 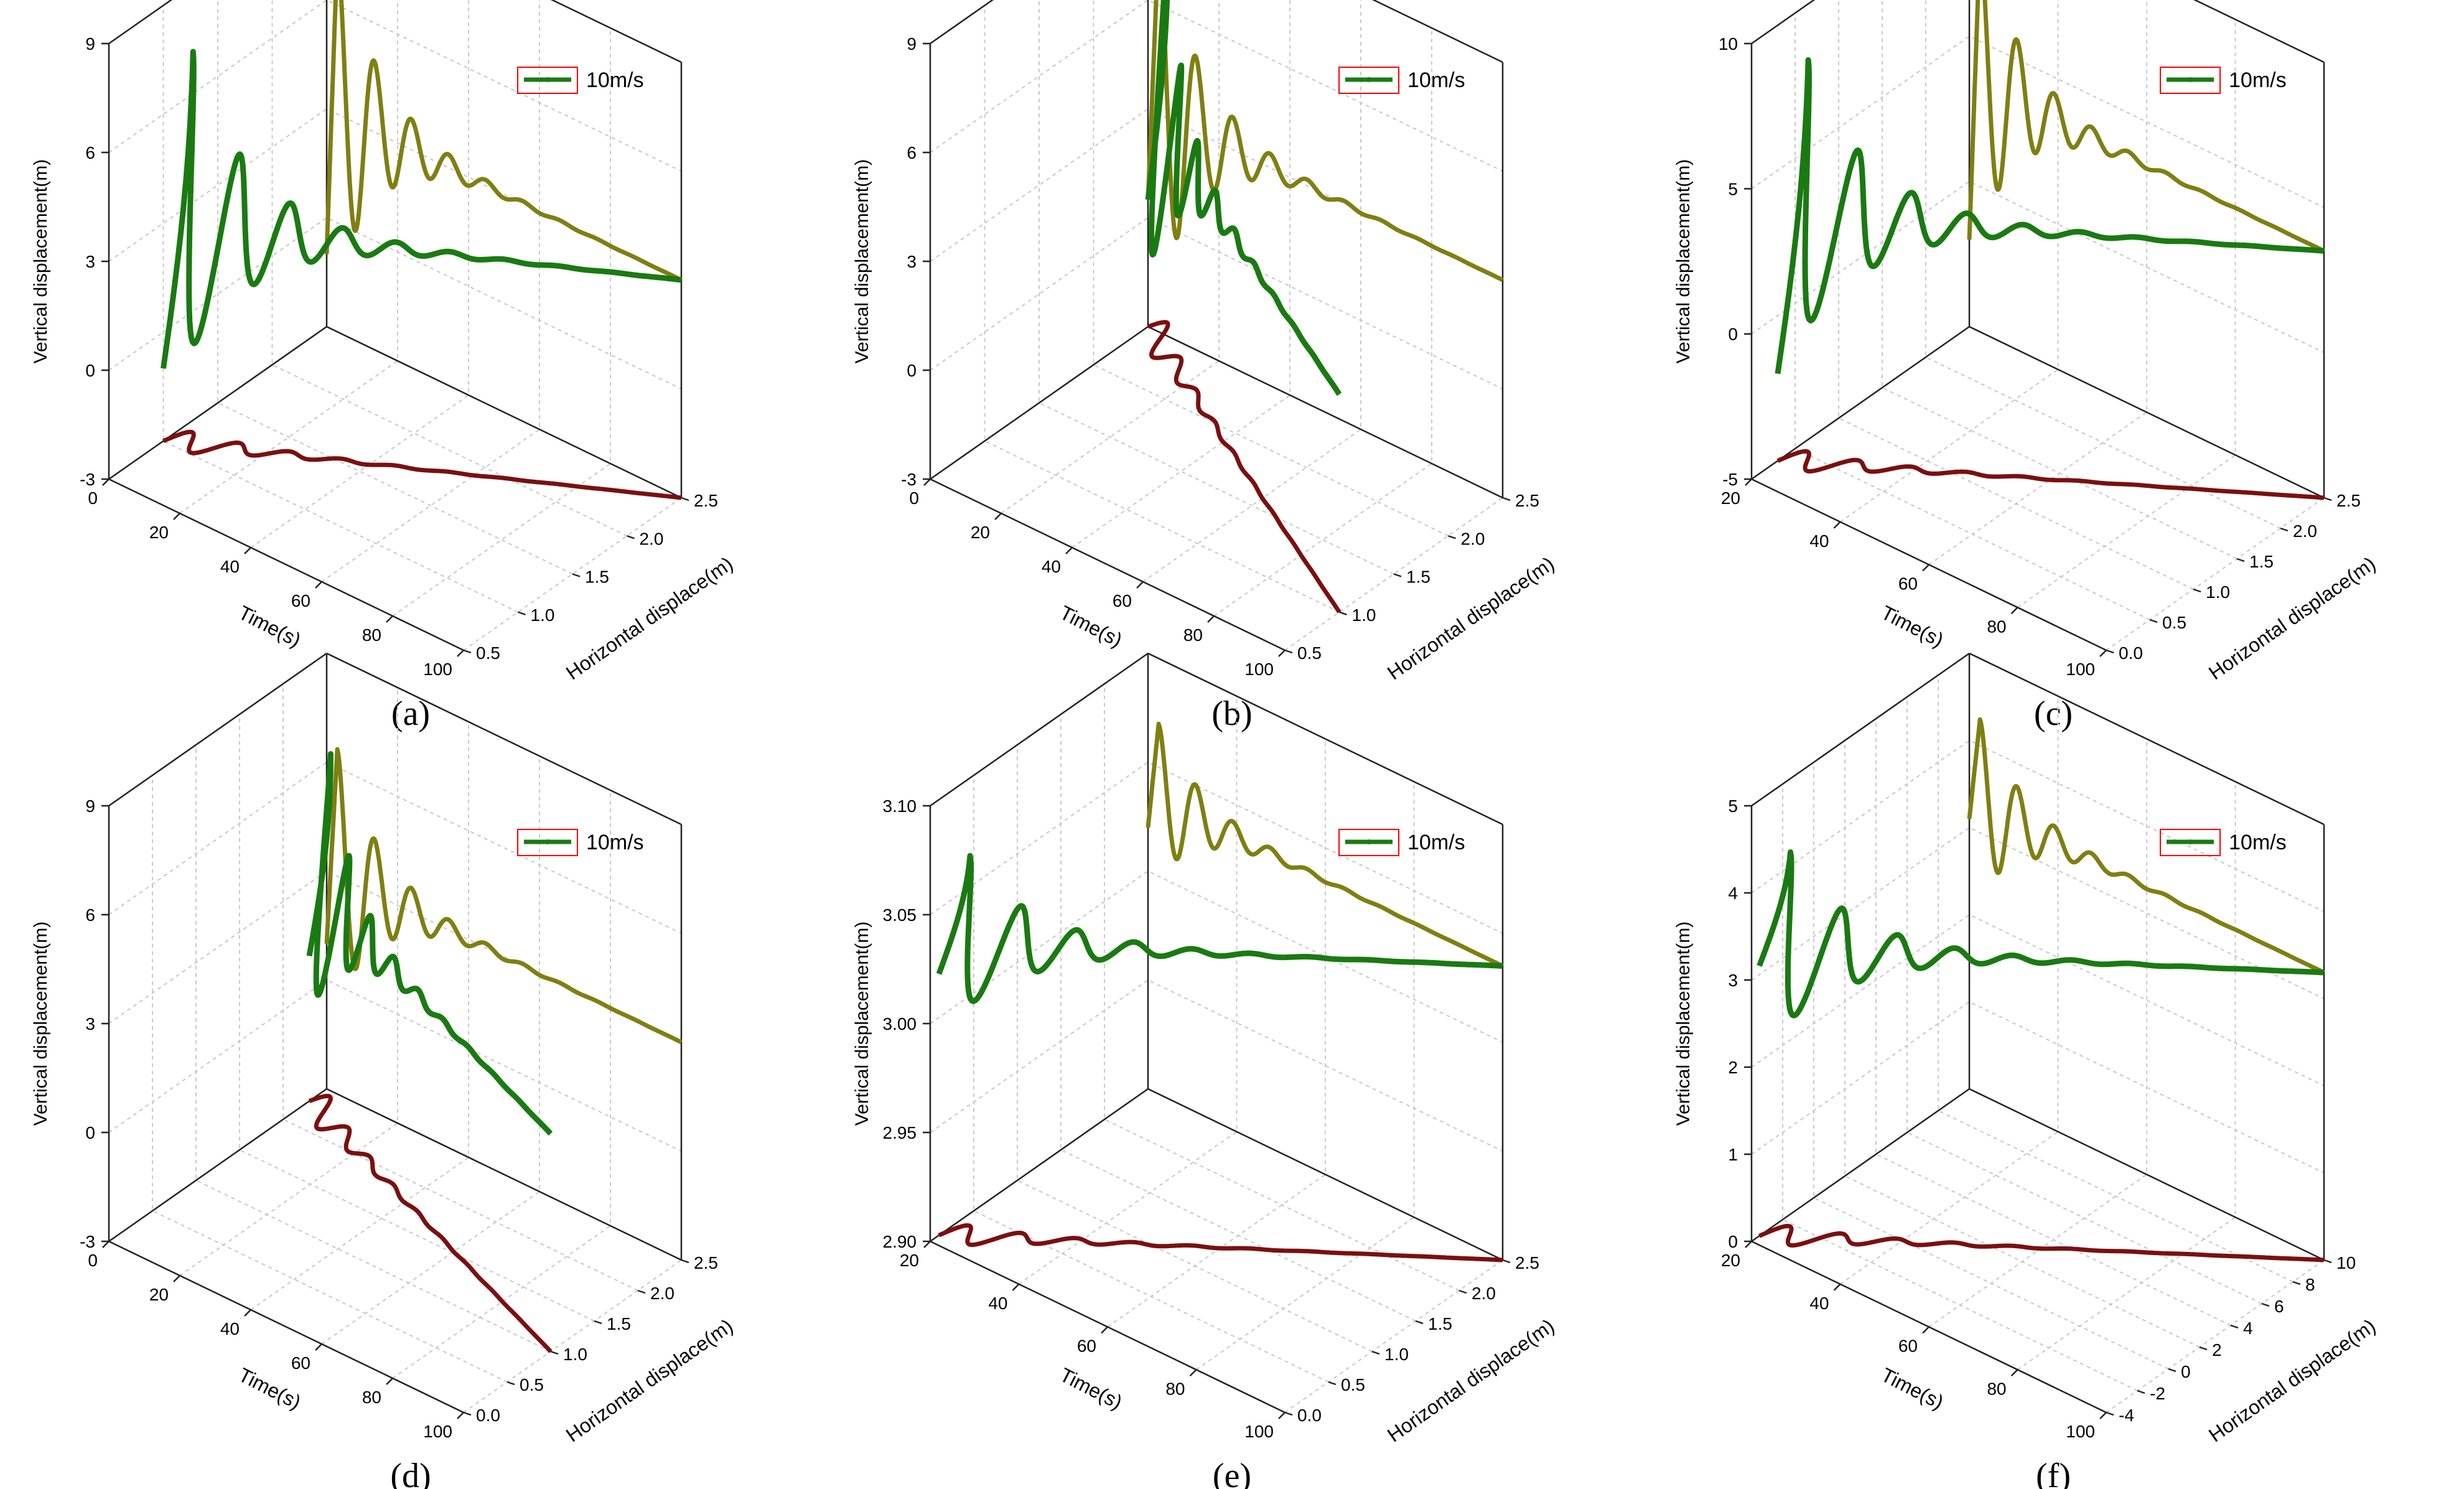 I want to click on z-tick-label: 3.05, so click(x=900, y=915).